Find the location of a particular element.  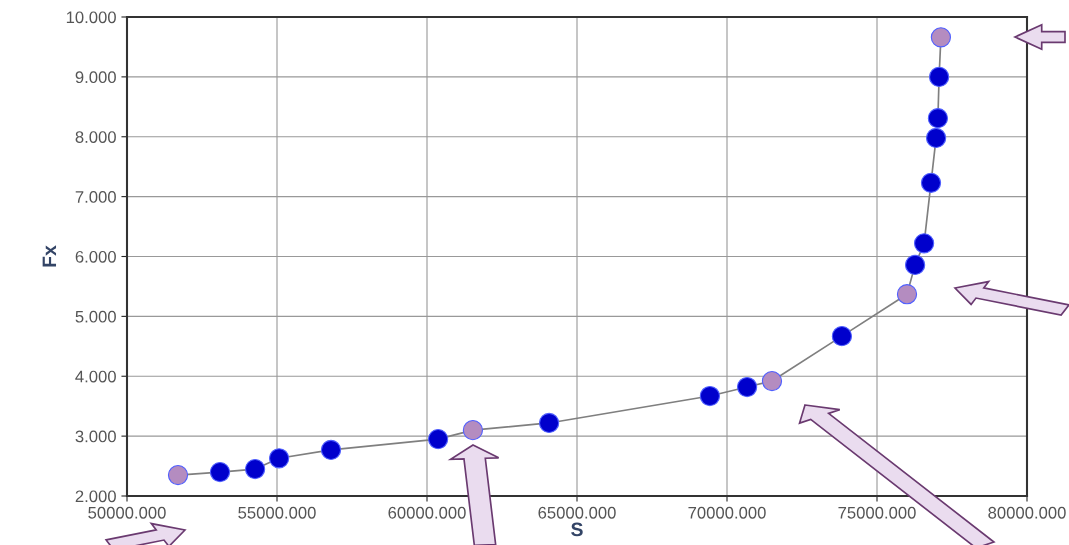

y-tick-label: 6.000 is located at coordinates (95, 256).